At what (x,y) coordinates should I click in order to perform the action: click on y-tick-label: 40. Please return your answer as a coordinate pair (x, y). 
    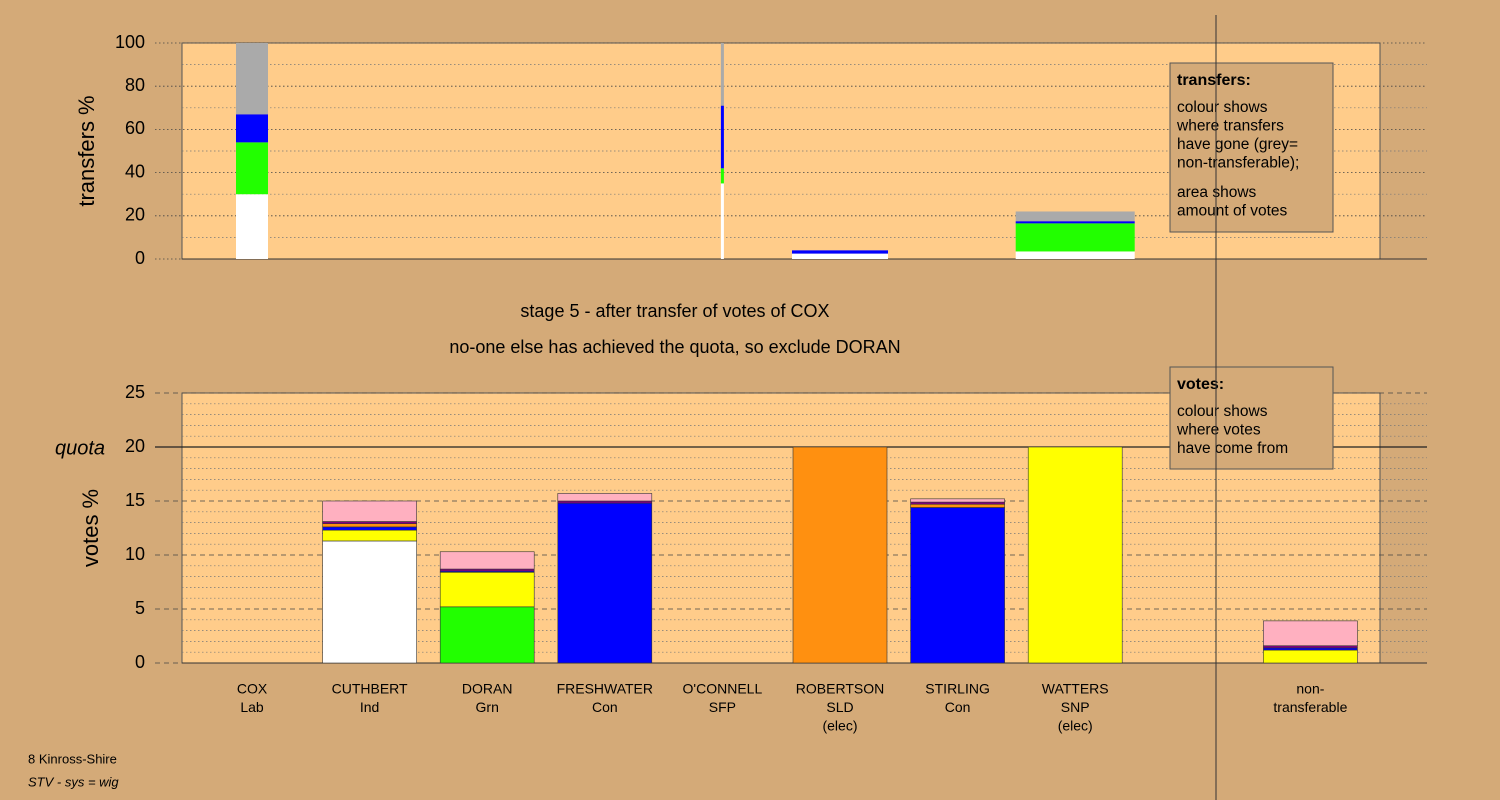
    Looking at the image, I should click on (135, 171).